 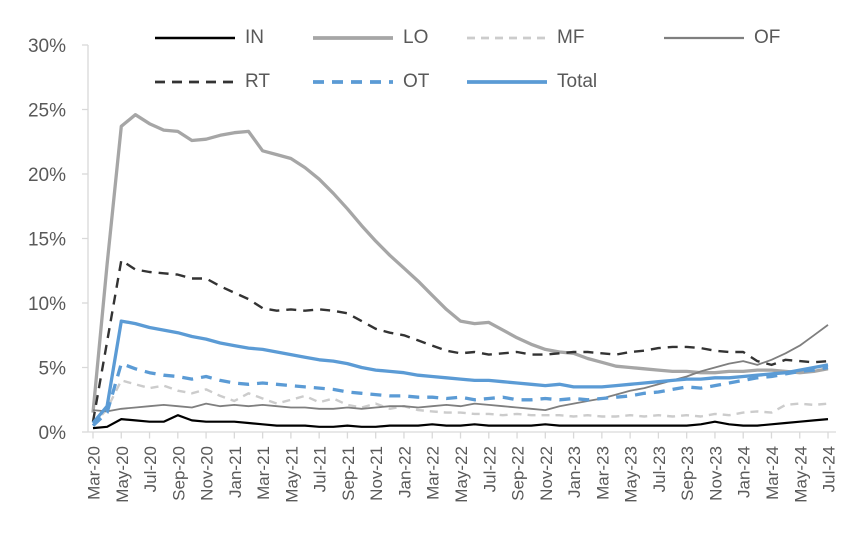 What do you see at coordinates (47, 304) in the screenshot?
I see `y-axis-label: 10%` at bounding box center [47, 304].